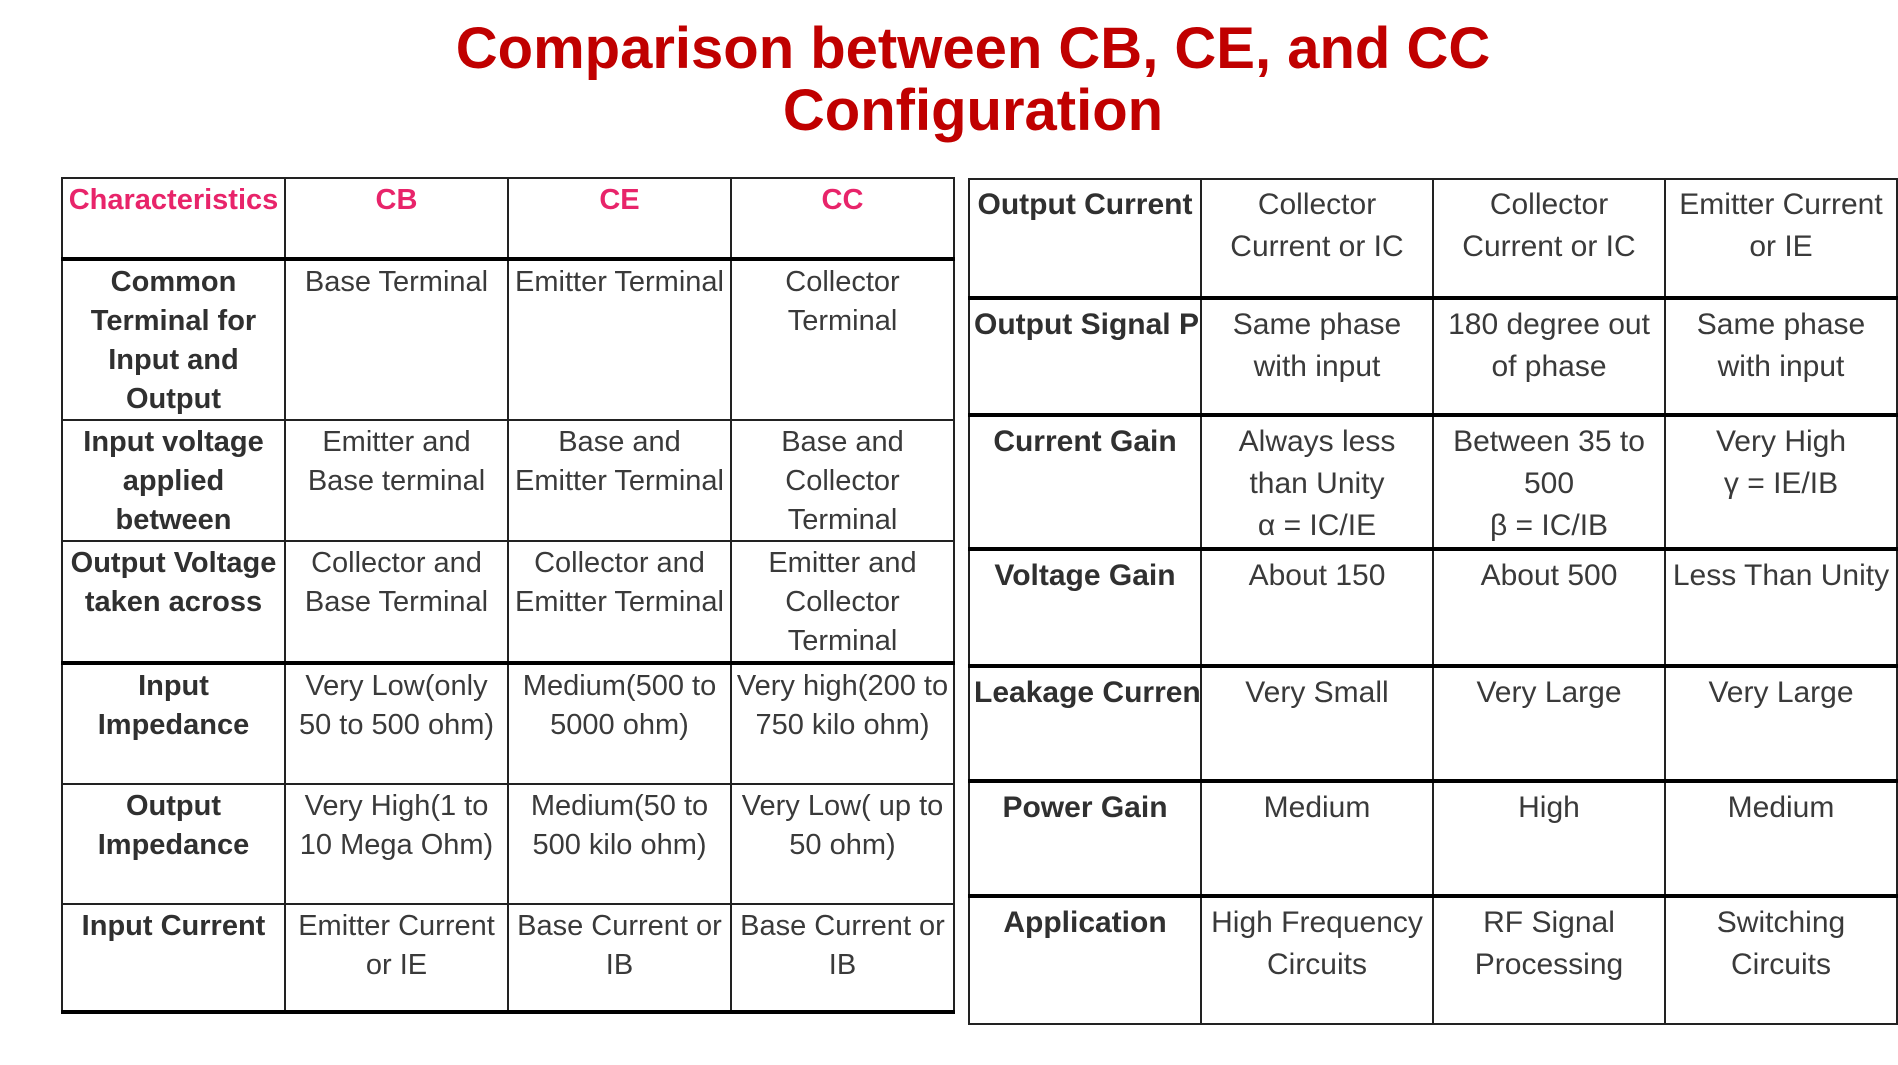 The height and width of the screenshot is (1065, 1898). I want to click on gamma-formula: γ = IE/IB, so click(1781, 483).